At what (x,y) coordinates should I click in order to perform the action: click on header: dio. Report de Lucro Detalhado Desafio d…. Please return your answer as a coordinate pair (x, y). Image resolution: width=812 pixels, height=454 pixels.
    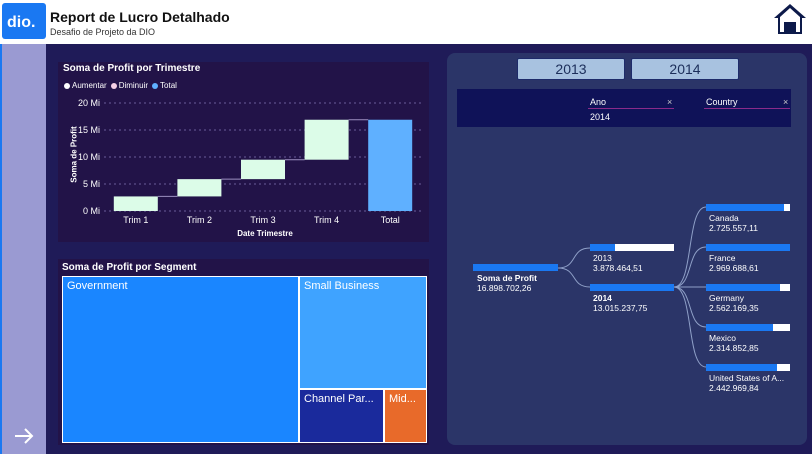
    Looking at the image, I should click on (406, 22).